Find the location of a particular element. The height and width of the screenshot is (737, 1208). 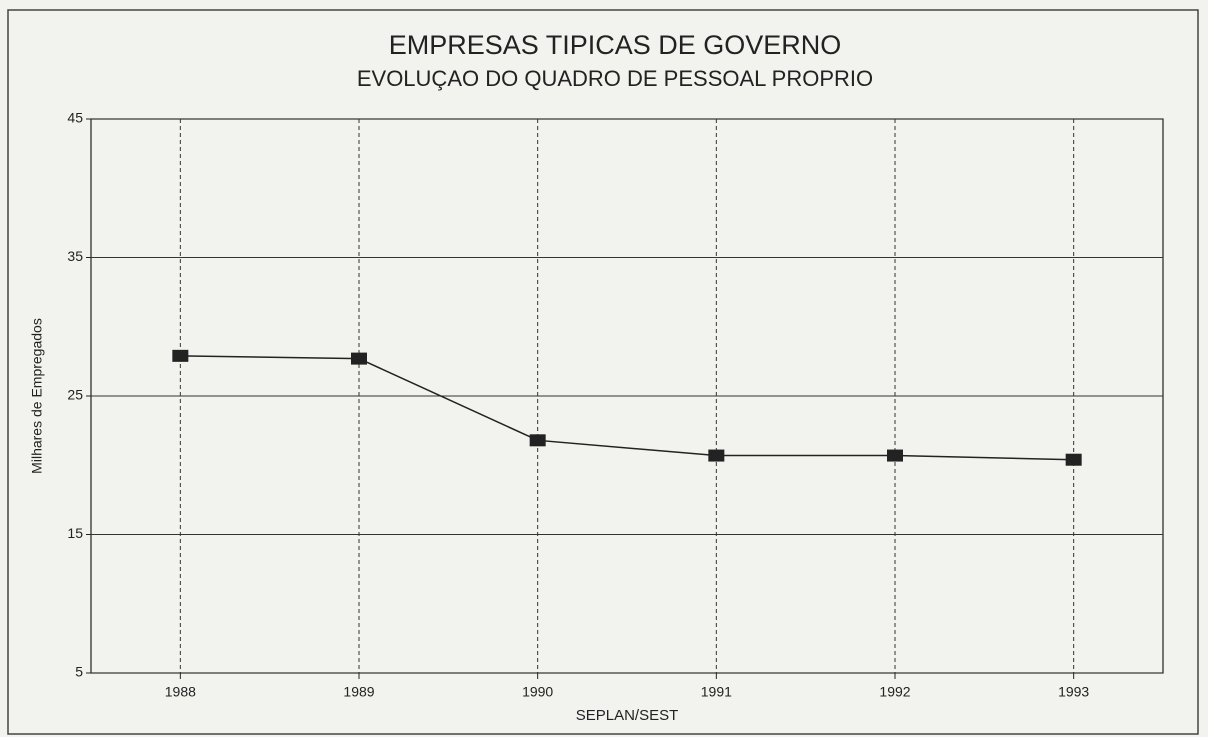

y-tick-label: 25 is located at coordinates (75, 395).